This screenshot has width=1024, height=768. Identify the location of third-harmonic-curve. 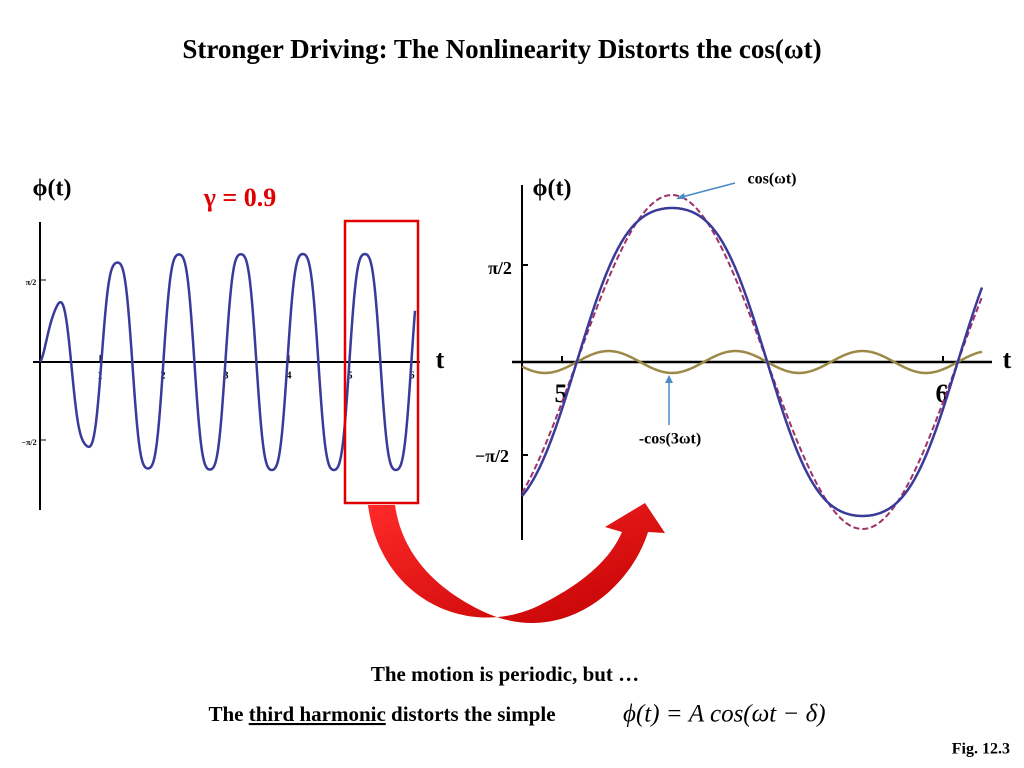
(752, 362).